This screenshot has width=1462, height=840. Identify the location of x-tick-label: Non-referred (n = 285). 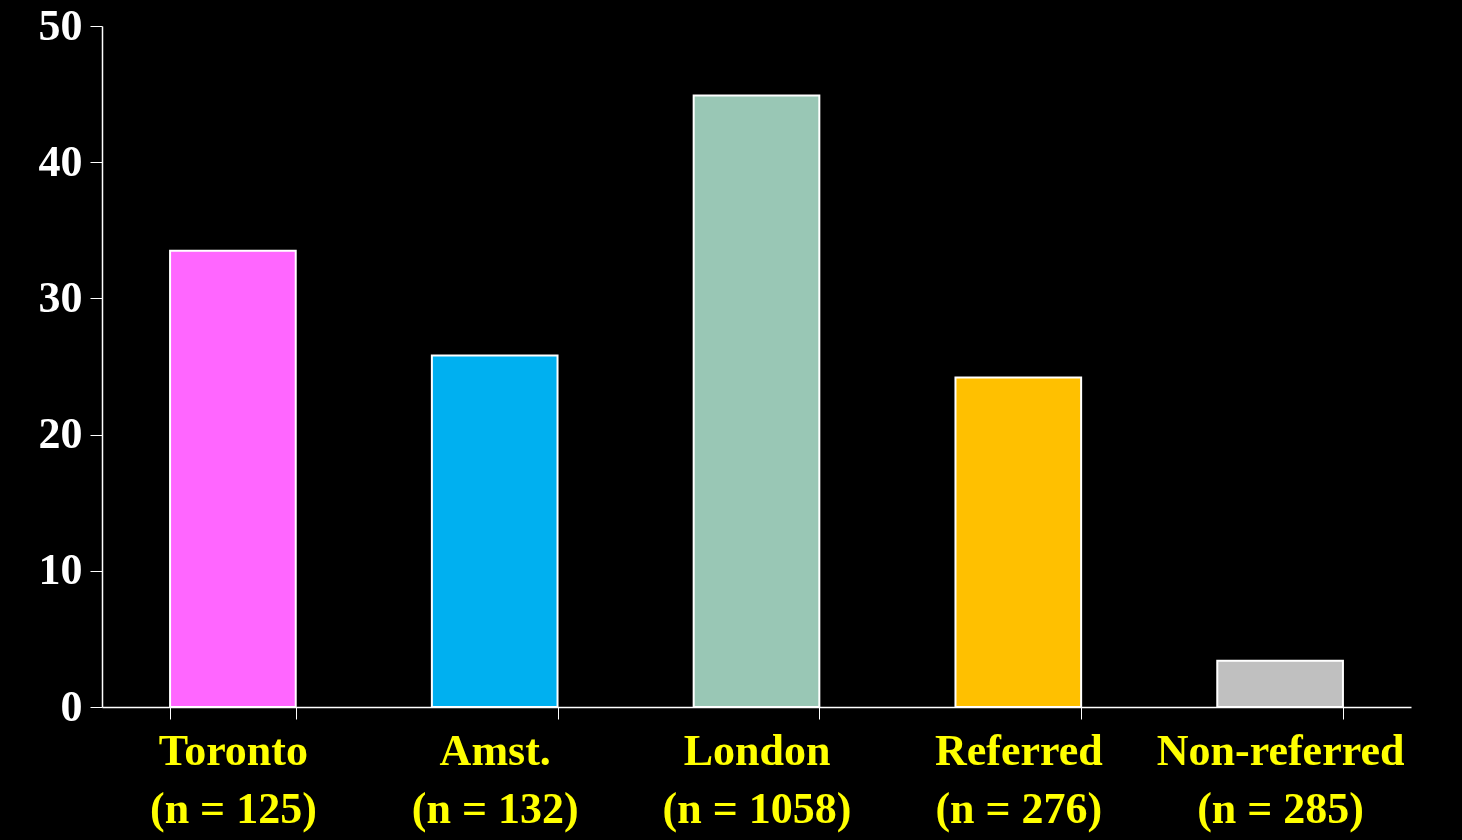
(1280, 779).